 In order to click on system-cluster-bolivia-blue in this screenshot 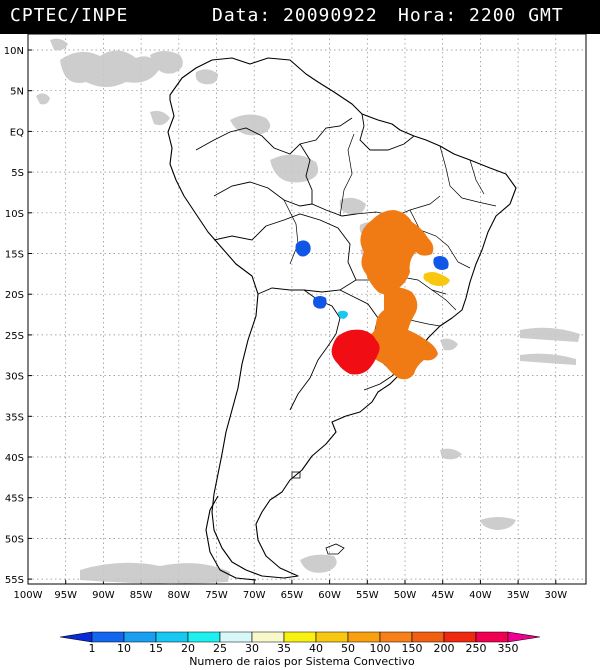, I will do `click(303, 248)`.